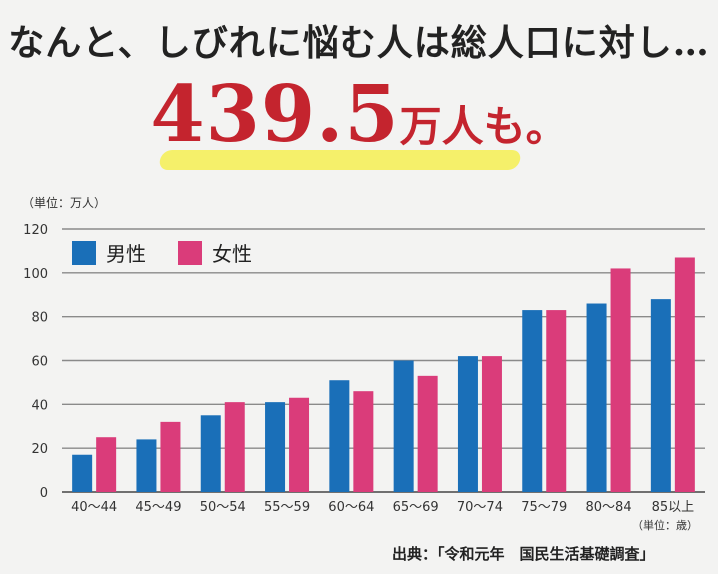 The height and width of the screenshot is (574, 718). I want to click on x-tick-label: 40〜44, so click(94, 507).